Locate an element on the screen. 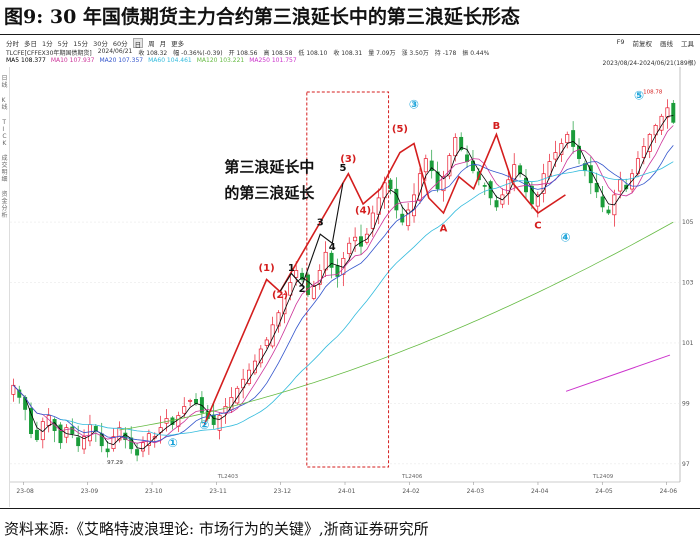 The height and width of the screenshot is (552, 700). wave-label-degree1-0: ① is located at coordinates (173, 443).